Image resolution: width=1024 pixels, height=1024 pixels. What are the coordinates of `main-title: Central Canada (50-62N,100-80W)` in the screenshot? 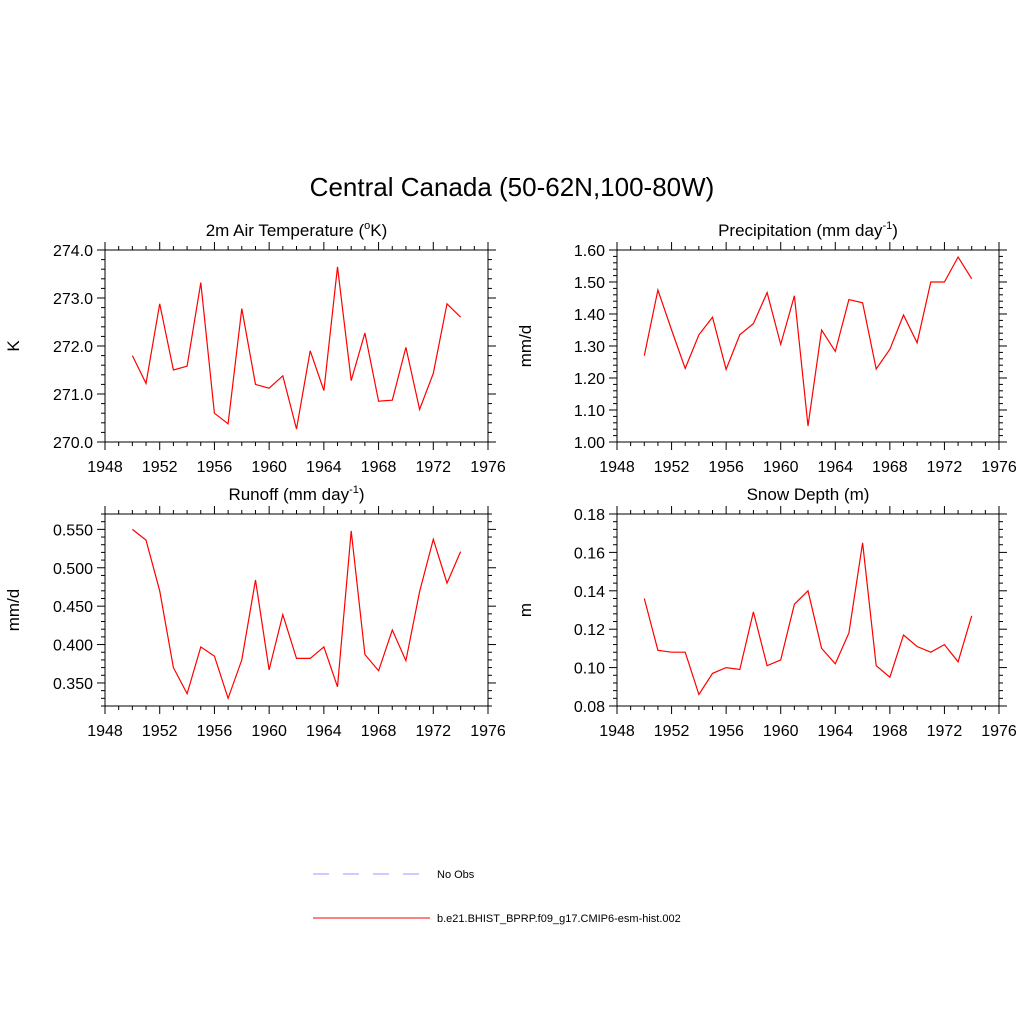 It's located at (512, 187).